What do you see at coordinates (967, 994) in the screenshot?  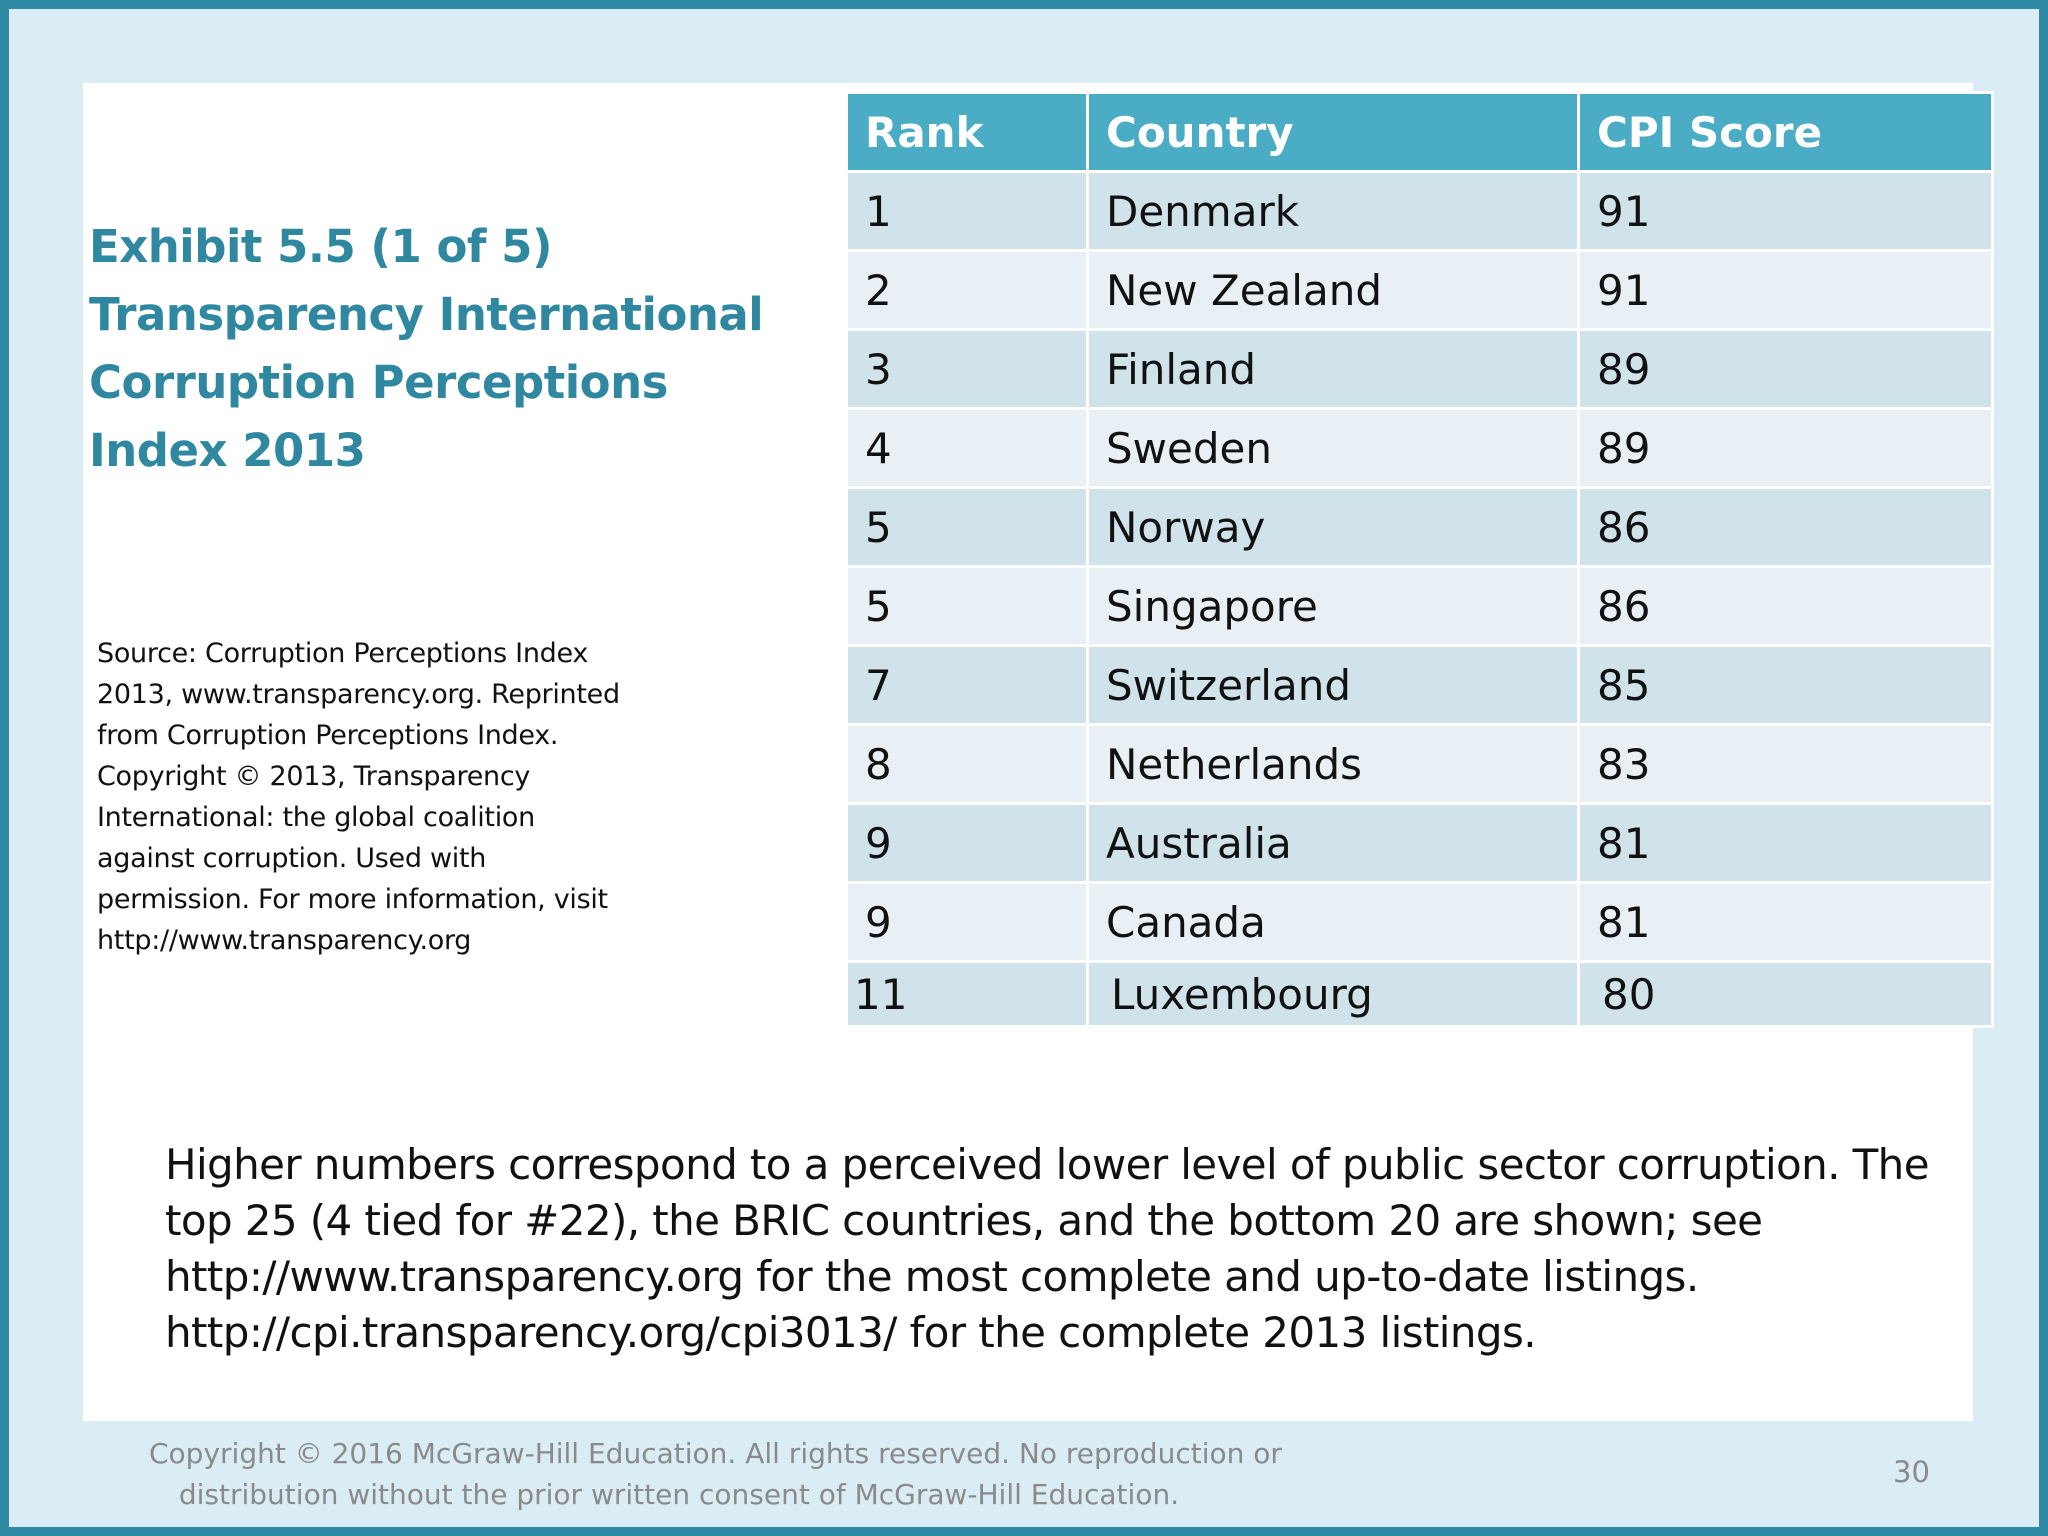 I see `rank-cell: 11` at bounding box center [967, 994].